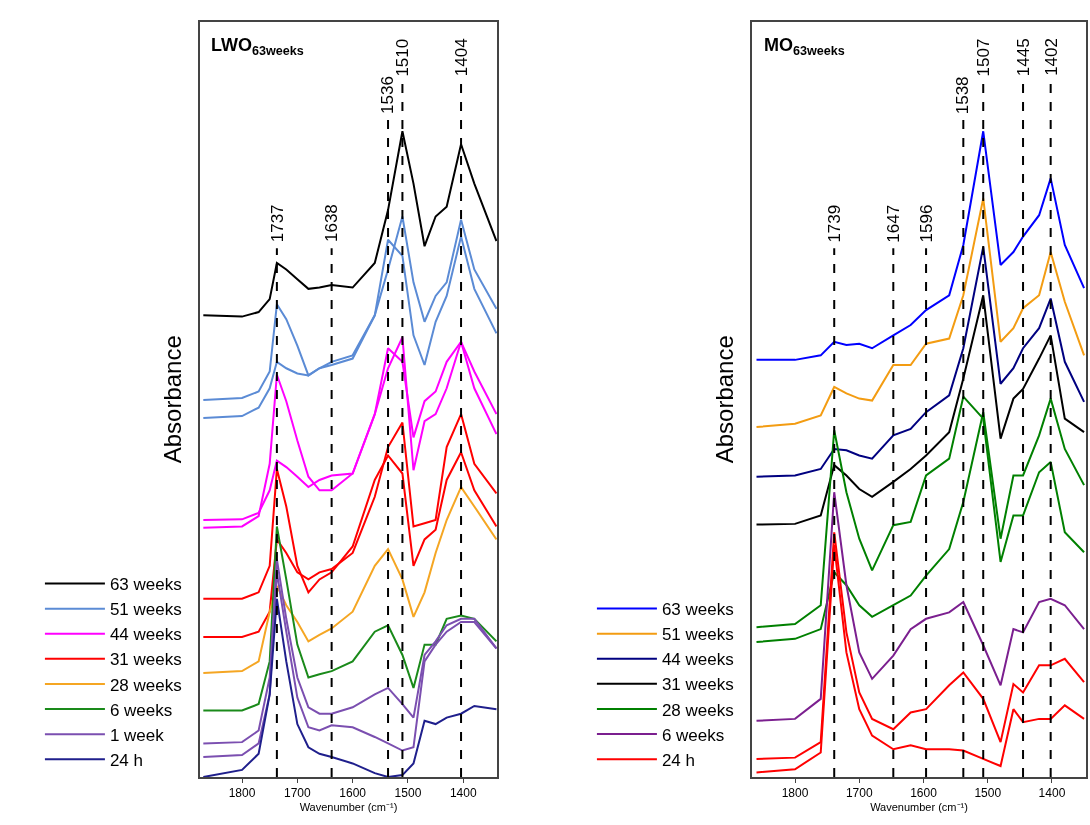 The width and height of the screenshot is (1090, 825). I want to click on ref-line-label: 1647, so click(893, 223).